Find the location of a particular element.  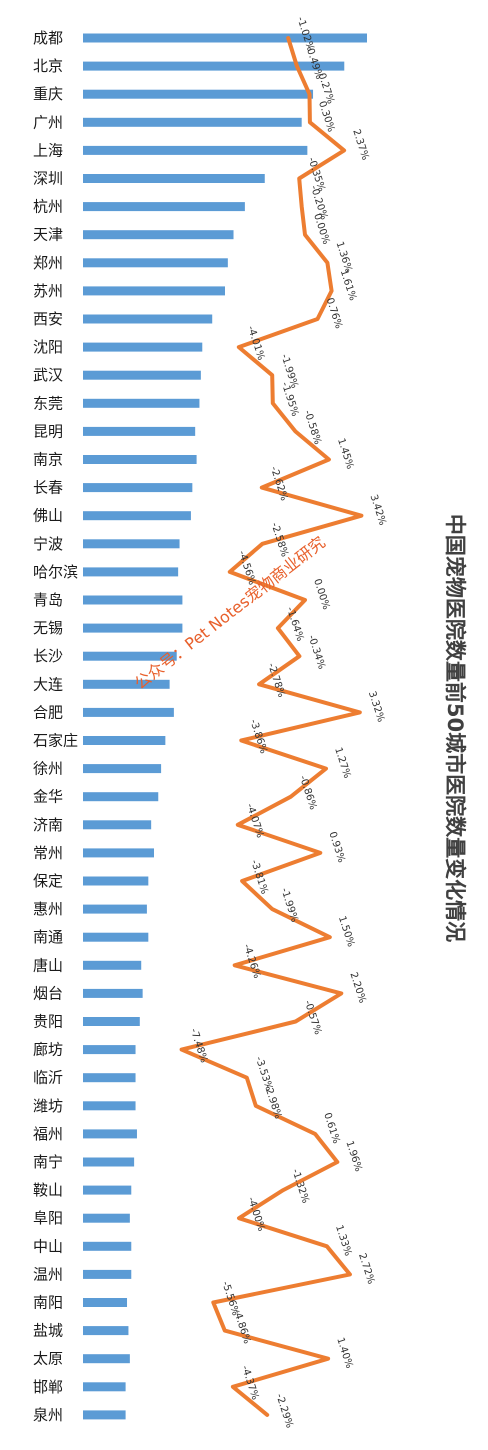

category-label: 长春 is located at coordinates (48, 488).